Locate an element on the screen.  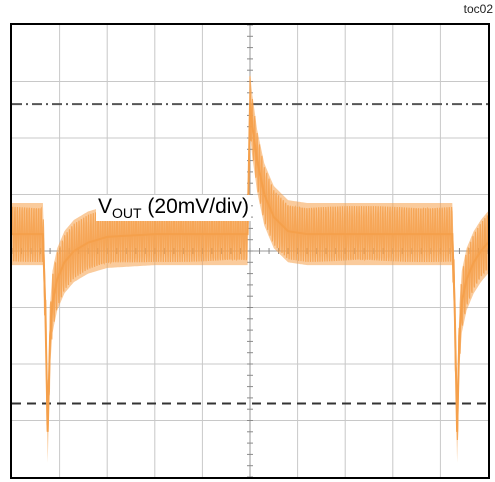
figure-label: toc02 is located at coordinates (478, 9).